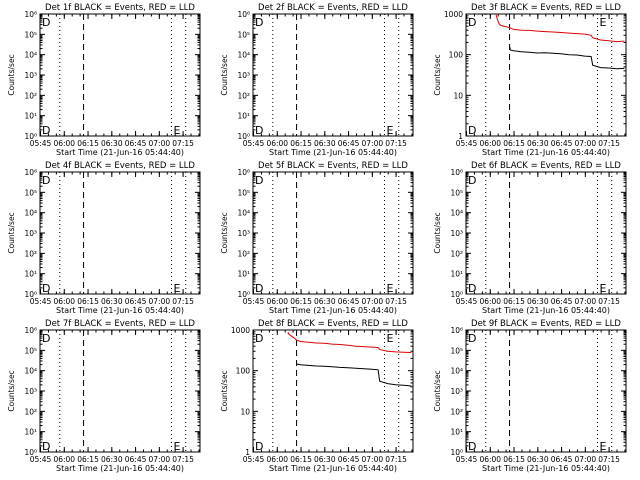 Image resolution: width=640 pixels, height=480 pixels. What do you see at coordinates (120, 8) in the screenshot?
I see `chart-title: Det 1f BLACK = Events, RED = LLD` at bounding box center [120, 8].